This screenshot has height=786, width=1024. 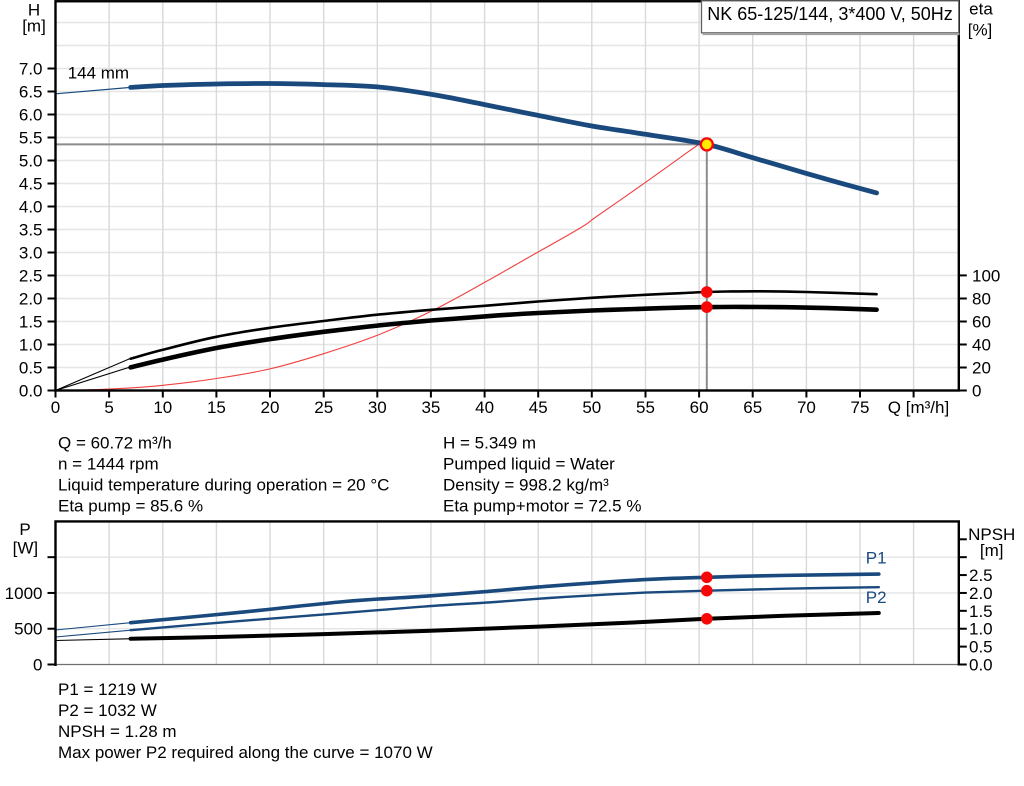 What do you see at coordinates (31, 138) in the screenshot?
I see `svg-text: 5.5` at bounding box center [31, 138].